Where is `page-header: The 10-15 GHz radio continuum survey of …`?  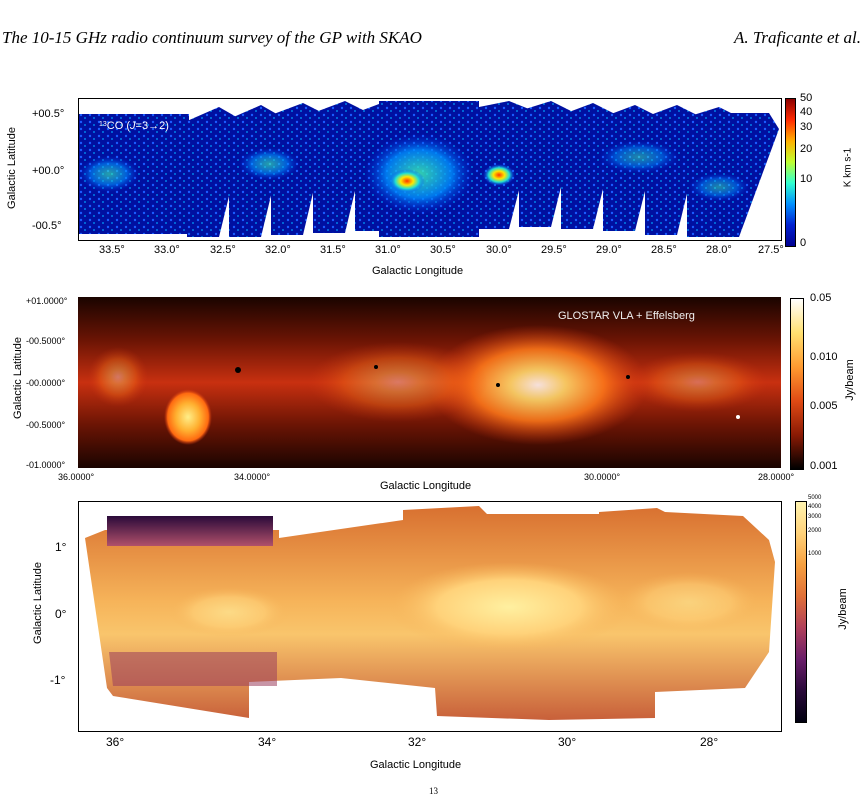 page-header: The 10-15 GHz radio continuum survey of … is located at coordinates (433, 40).